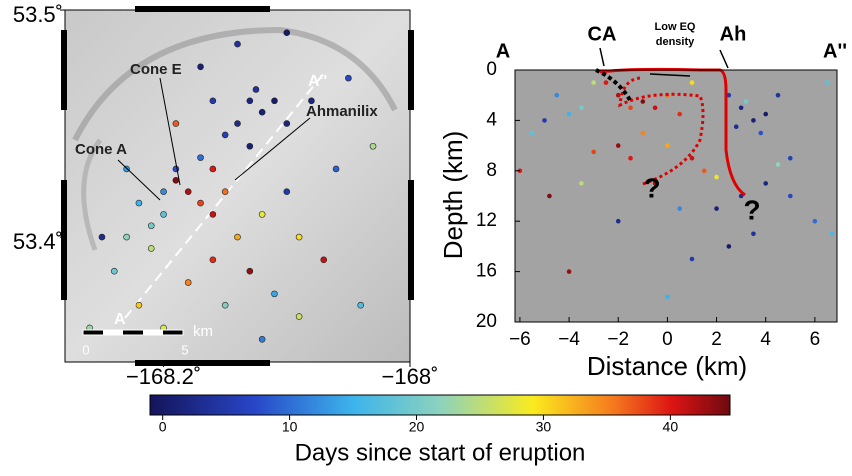 The width and height of the screenshot is (852, 476). Describe the element at coordinates (503, 51) in the screenshot. I see `section-label: A` at that location.